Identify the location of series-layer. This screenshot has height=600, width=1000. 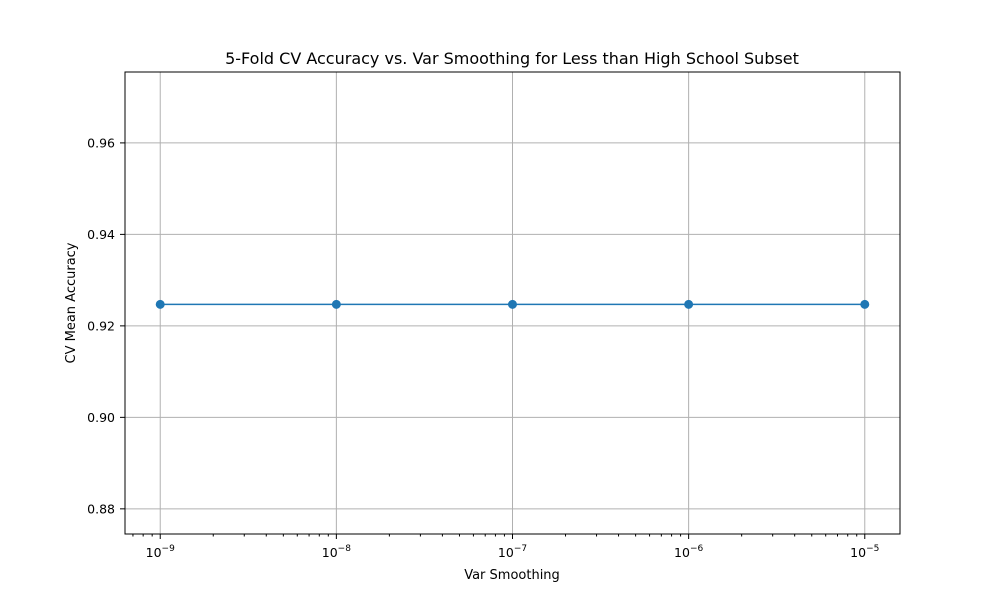
(512, 304).